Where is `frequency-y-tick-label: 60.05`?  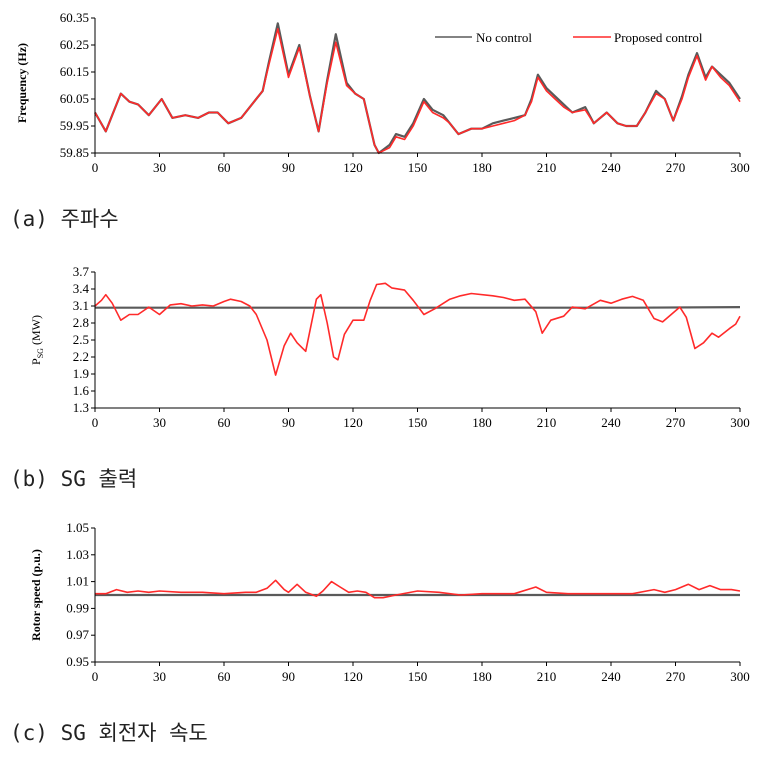
frequency-y-tick-label: 60.05 is located at coordinates (74, 98).